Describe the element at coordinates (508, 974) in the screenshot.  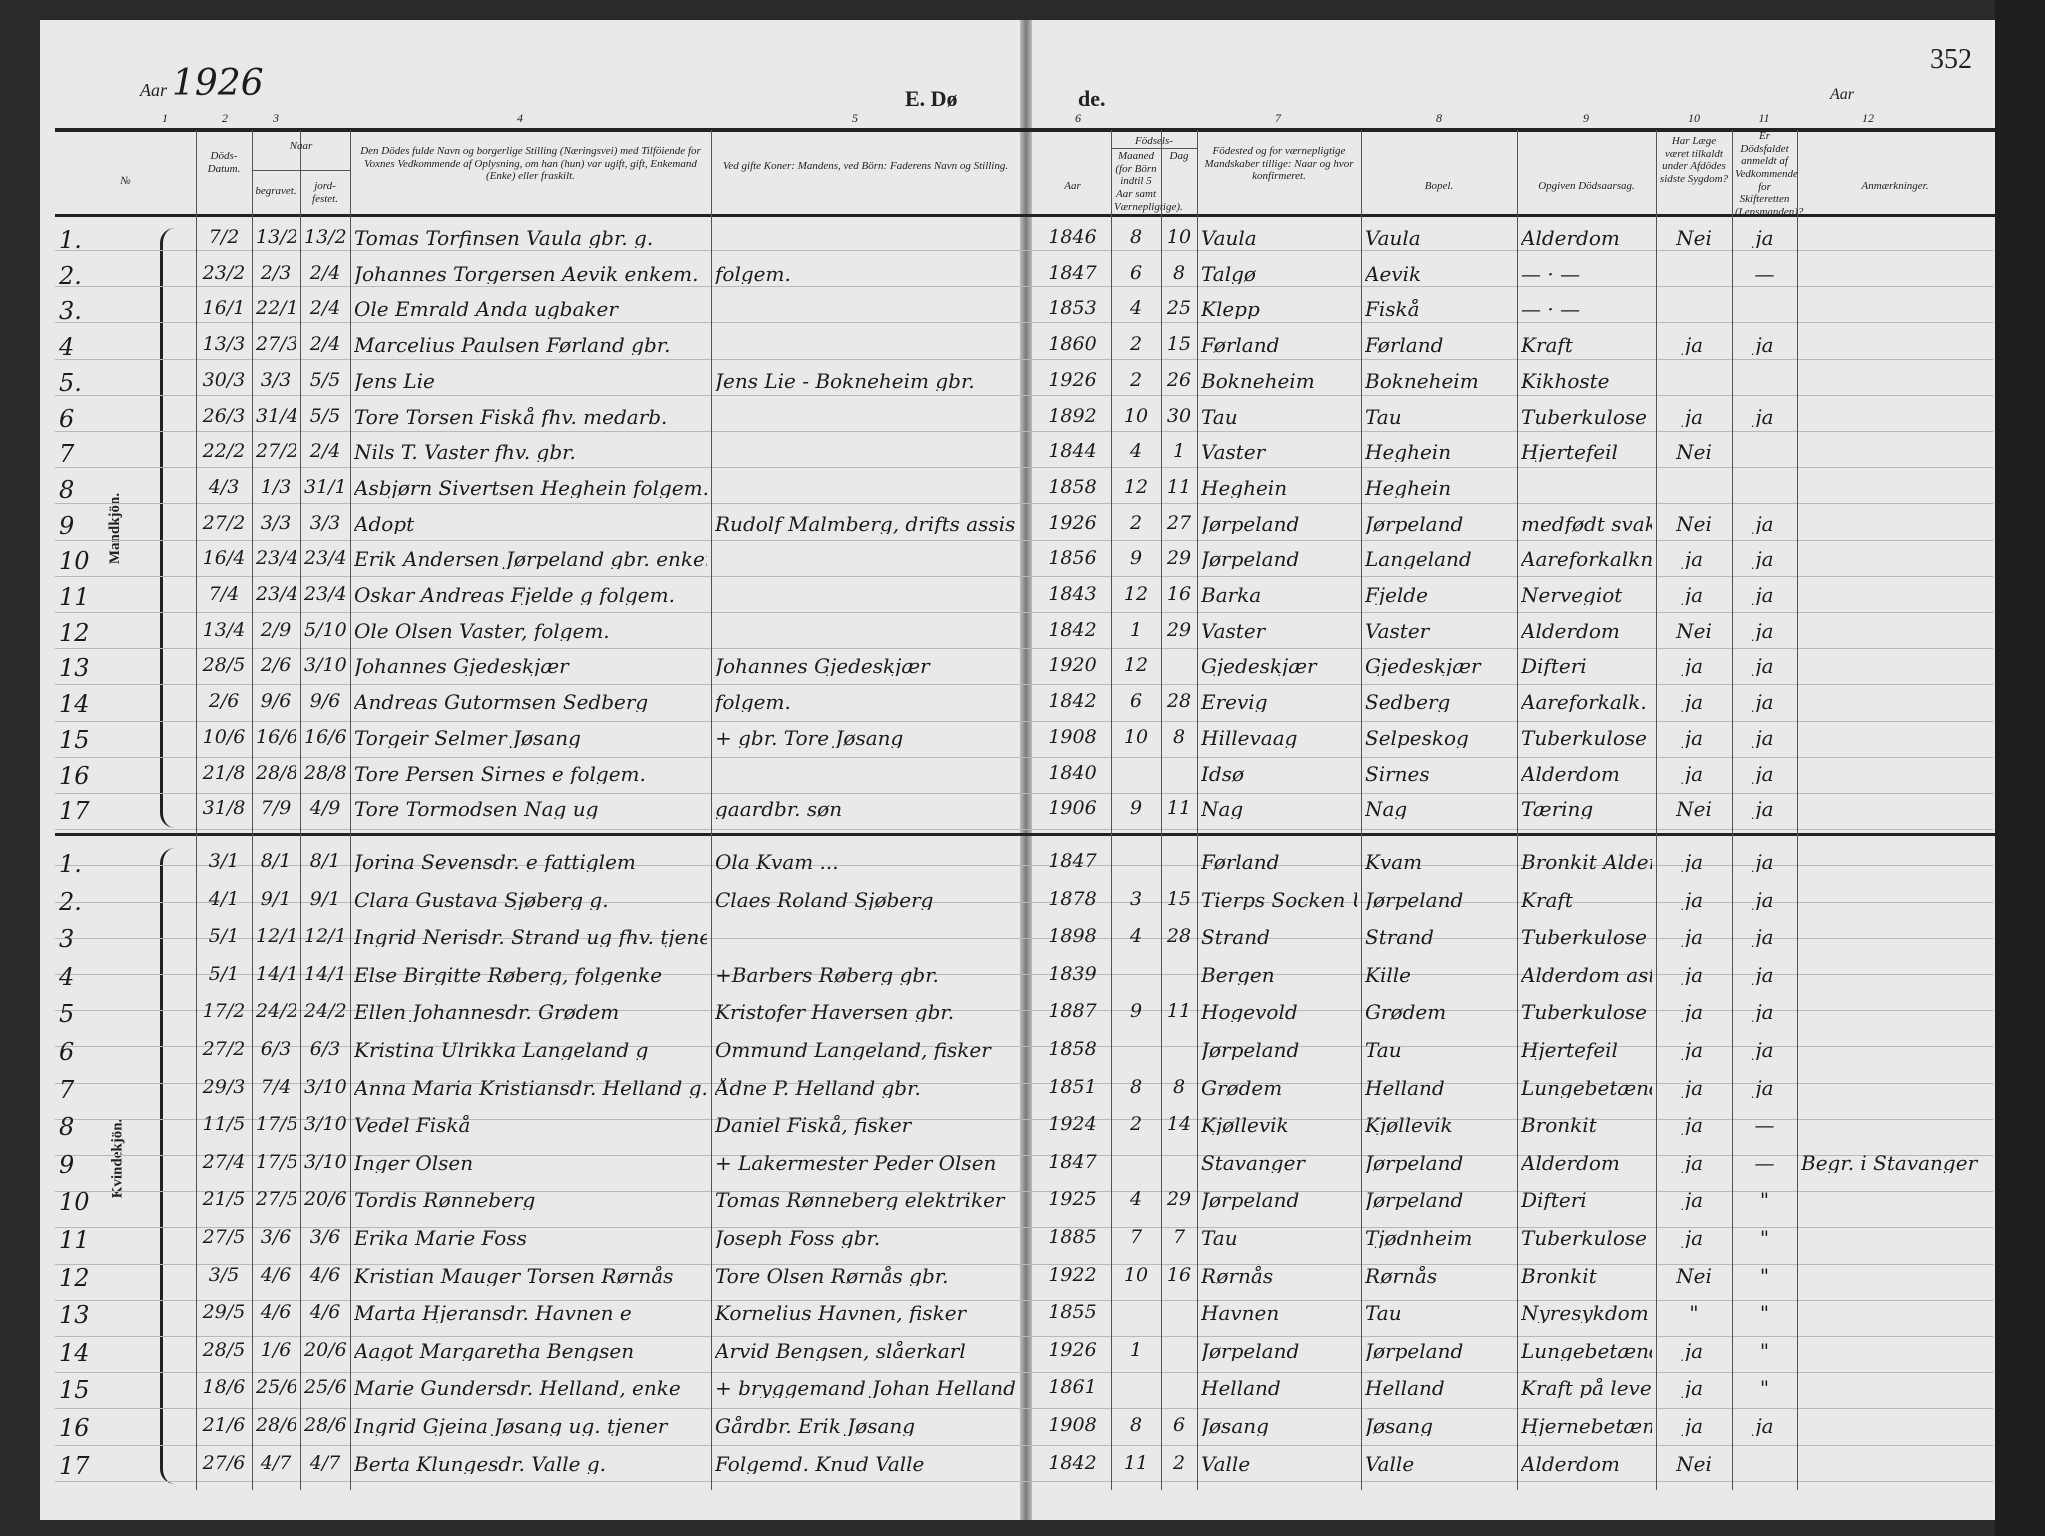
I see `female-row-4-name: Else Birgitte Røberg, folgenke` at that location.